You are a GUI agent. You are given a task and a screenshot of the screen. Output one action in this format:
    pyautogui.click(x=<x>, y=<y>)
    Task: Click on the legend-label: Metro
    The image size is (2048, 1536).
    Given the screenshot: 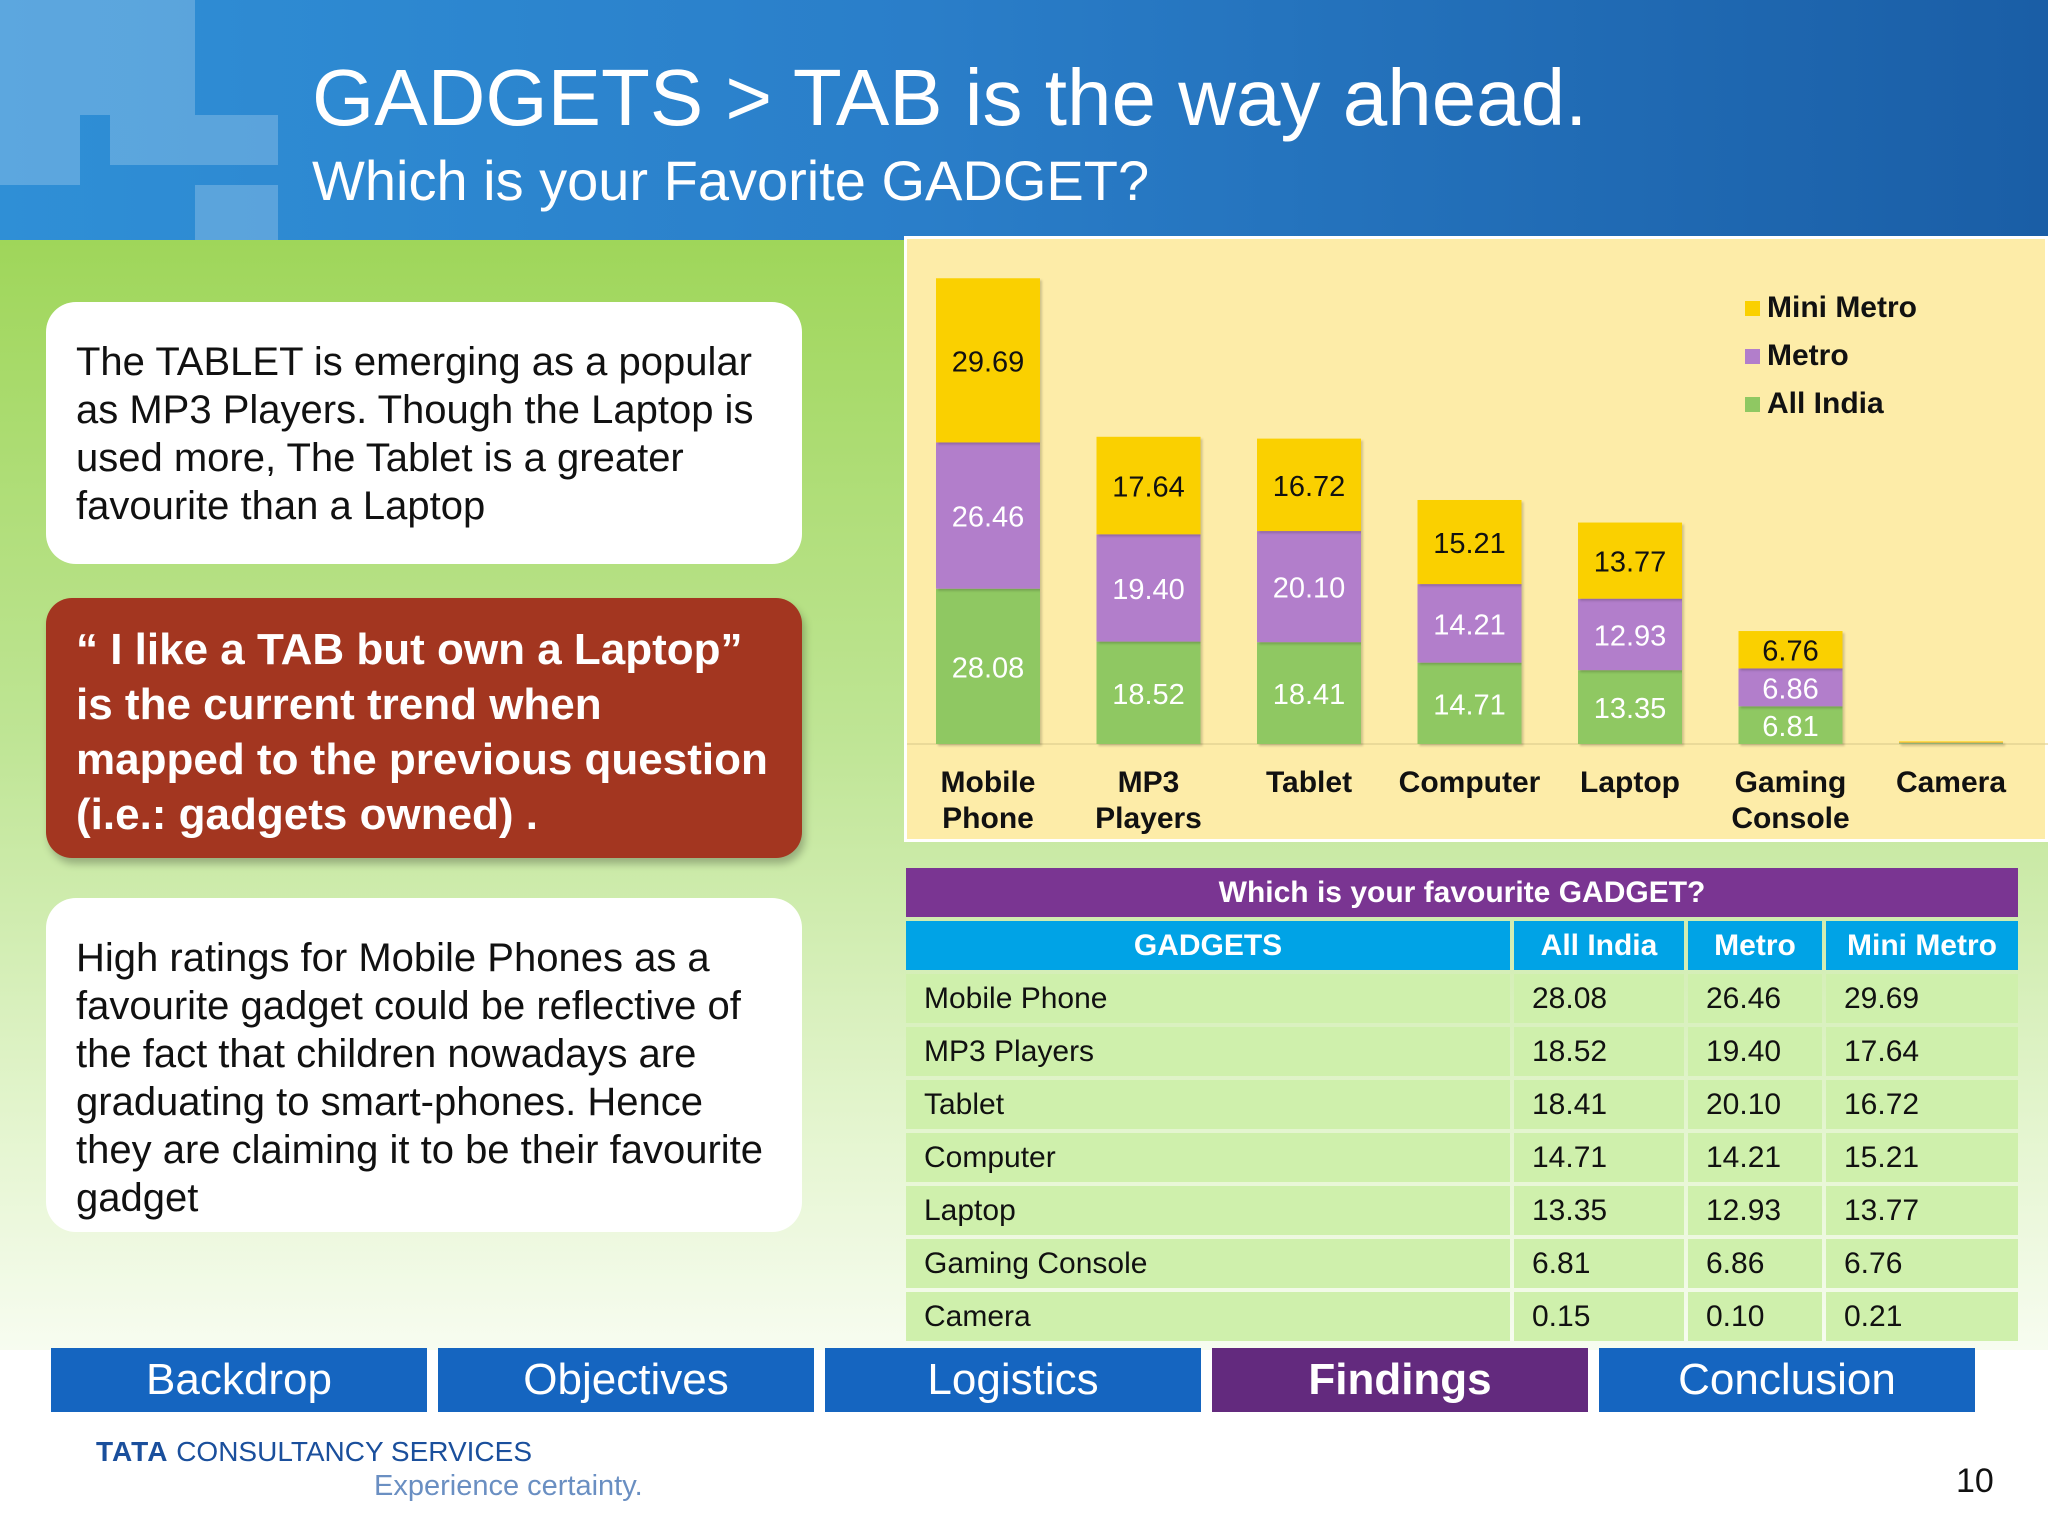 What is the action you would take?
    pyautogui.click(x=1808, y=355)
    